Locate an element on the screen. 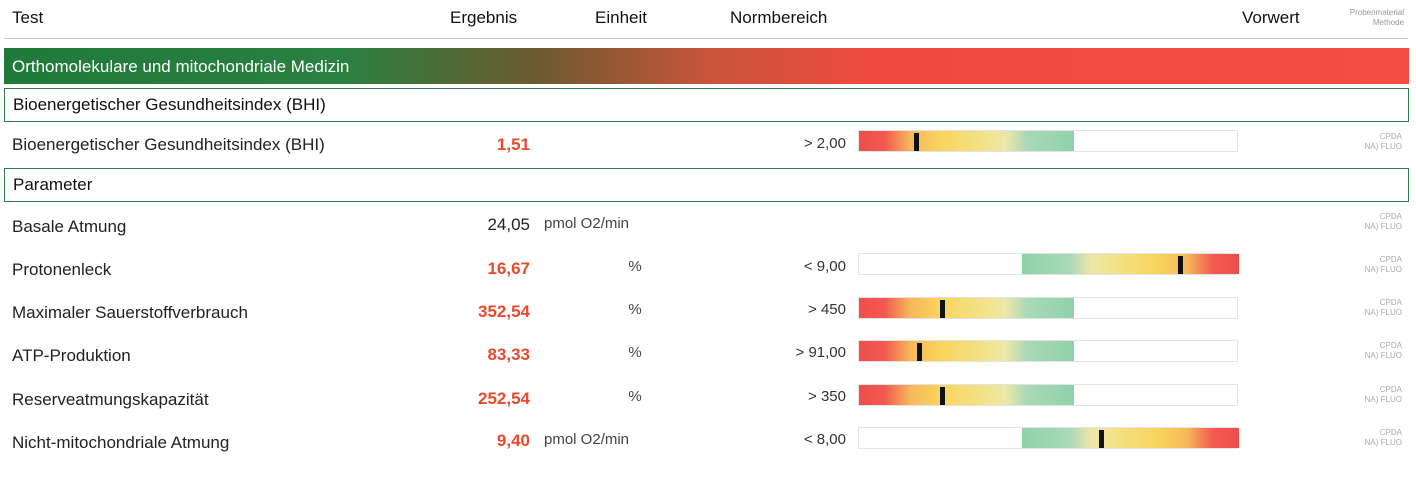 The width and height of the screenshot is (1416, 479). row-method-bhi: CPDA NA) FLUO is located at coordinates (1367, 142).